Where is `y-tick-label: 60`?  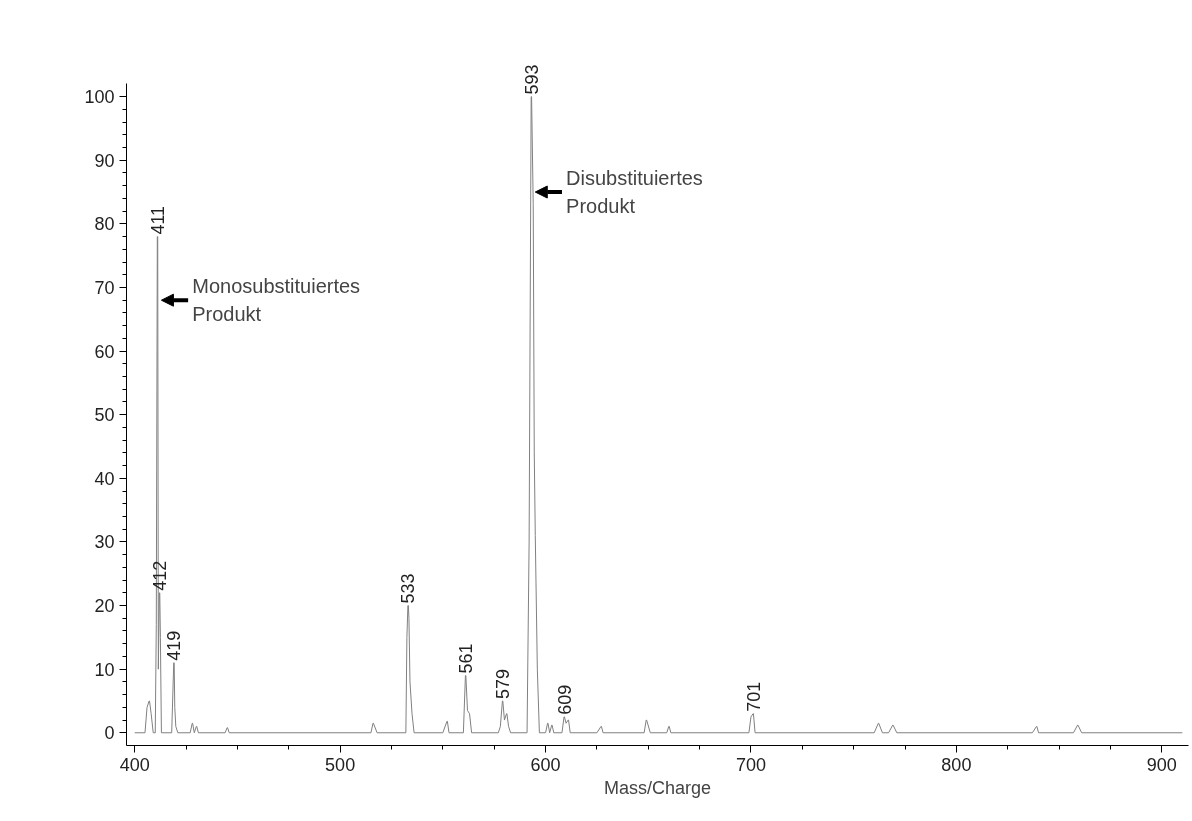 y-tick-label: 60 is located at coordinates (104, 351).